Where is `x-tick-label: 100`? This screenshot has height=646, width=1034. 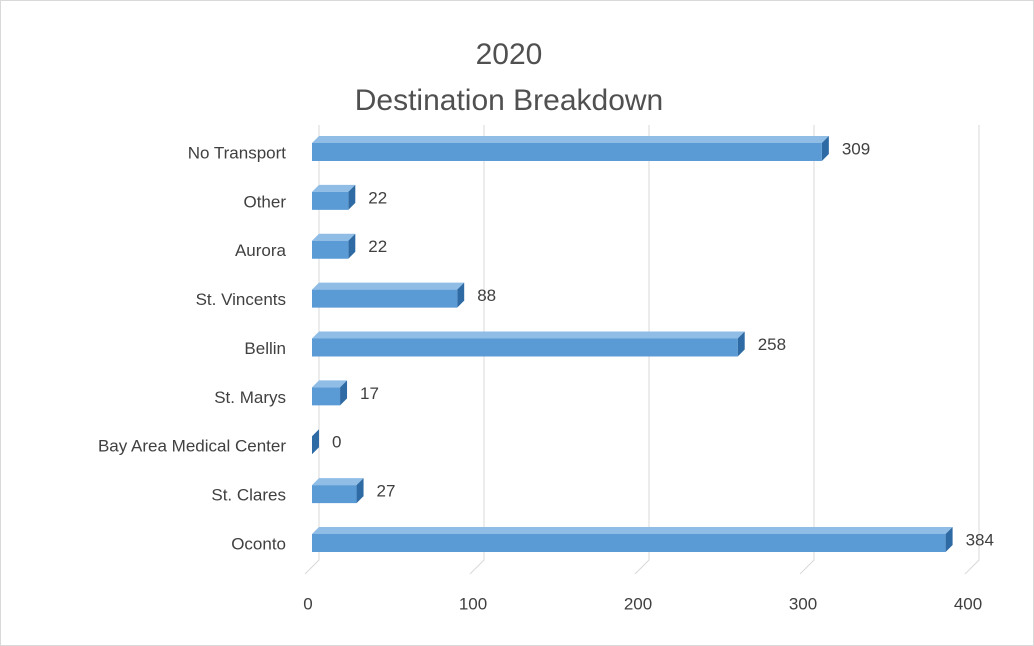 x-tick-label: 100 is located at coordinates (473, 603).